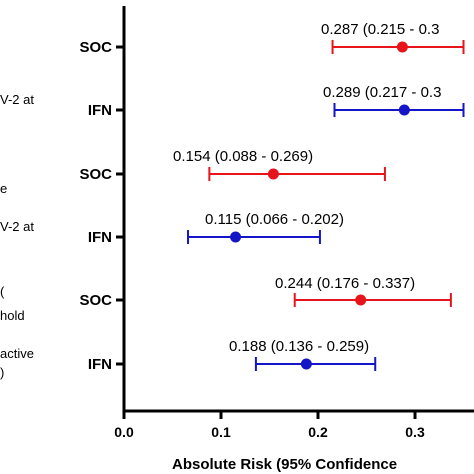 The width and height of the screenshot is (474, 474). I want to click on x-axis-label: Absolute Risk (95% Confidence, so click(284, 464).